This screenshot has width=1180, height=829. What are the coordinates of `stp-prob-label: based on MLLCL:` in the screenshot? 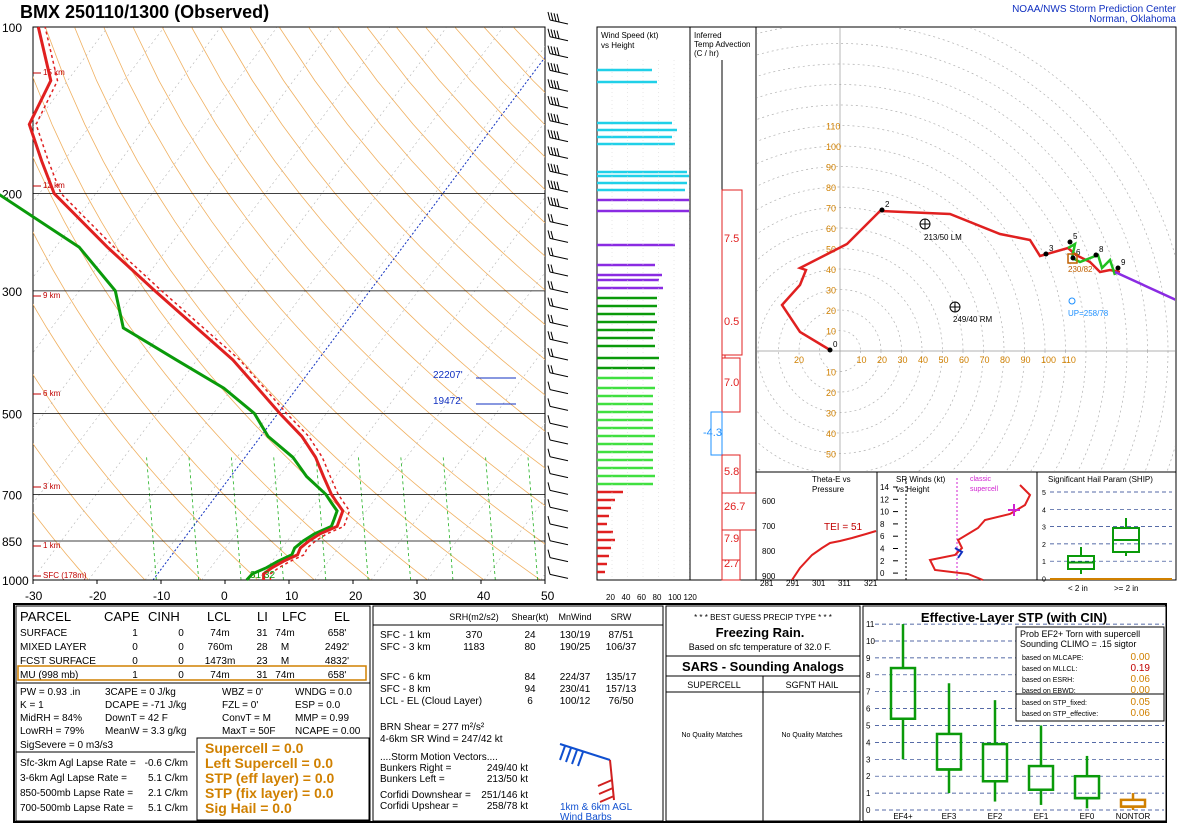 It's located at (1049, 669).